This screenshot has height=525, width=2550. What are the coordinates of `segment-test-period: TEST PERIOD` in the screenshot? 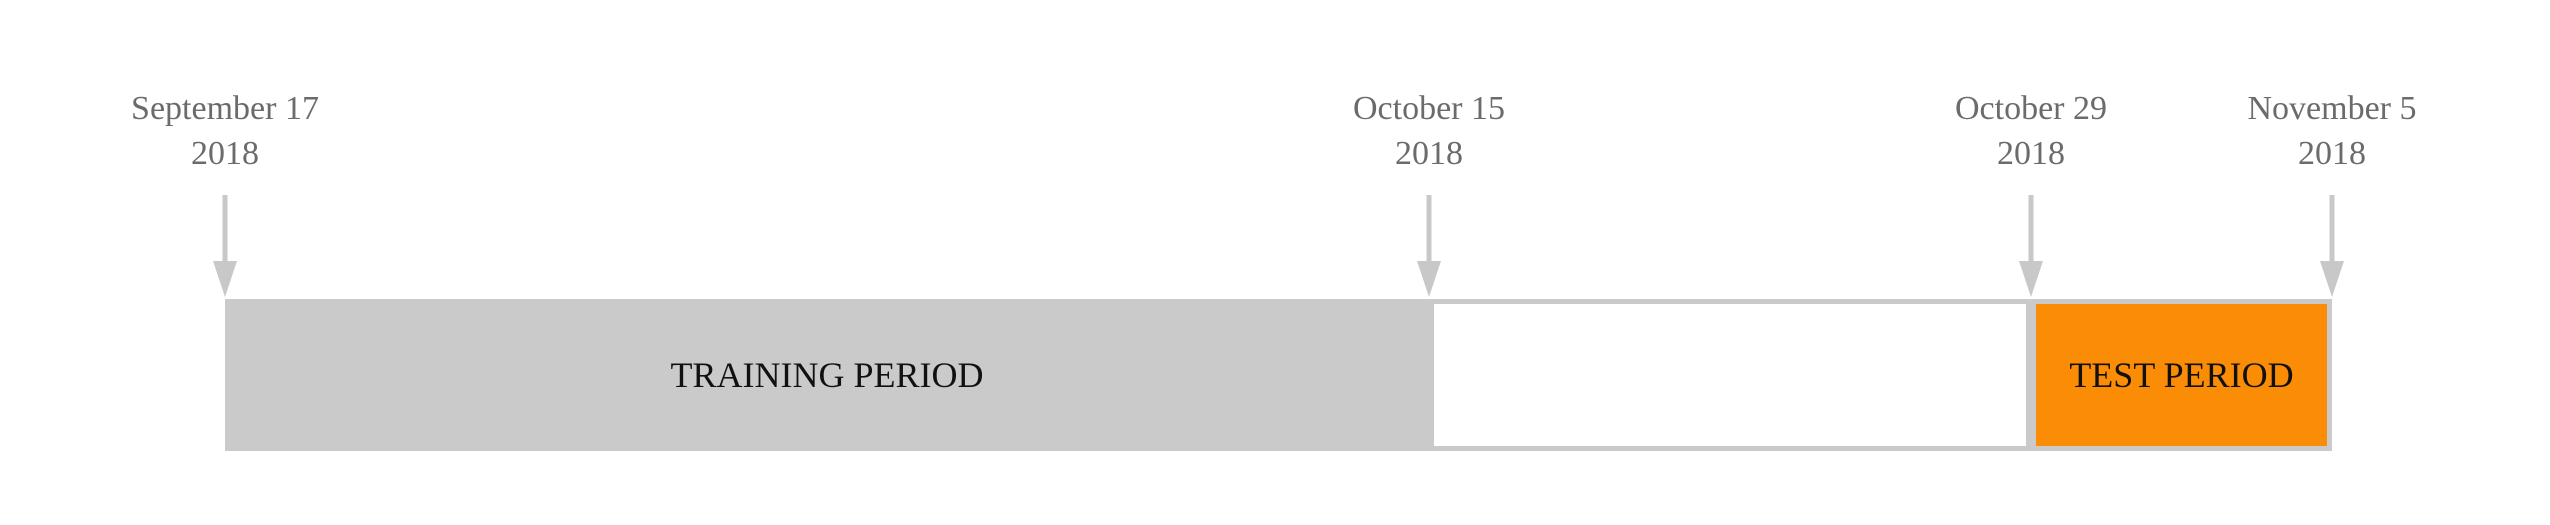 It's located at (2181, 375).